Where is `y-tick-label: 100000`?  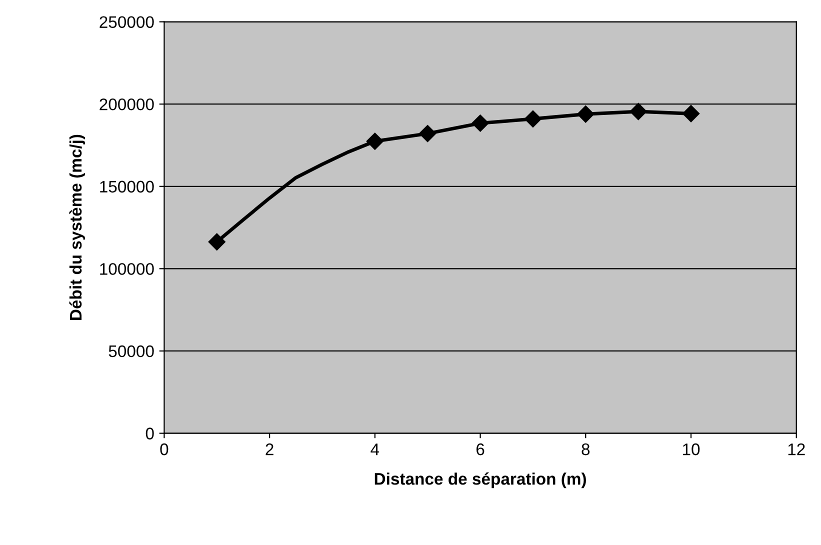
y-tick-label: 100000 is located at coordinates (127, 269).